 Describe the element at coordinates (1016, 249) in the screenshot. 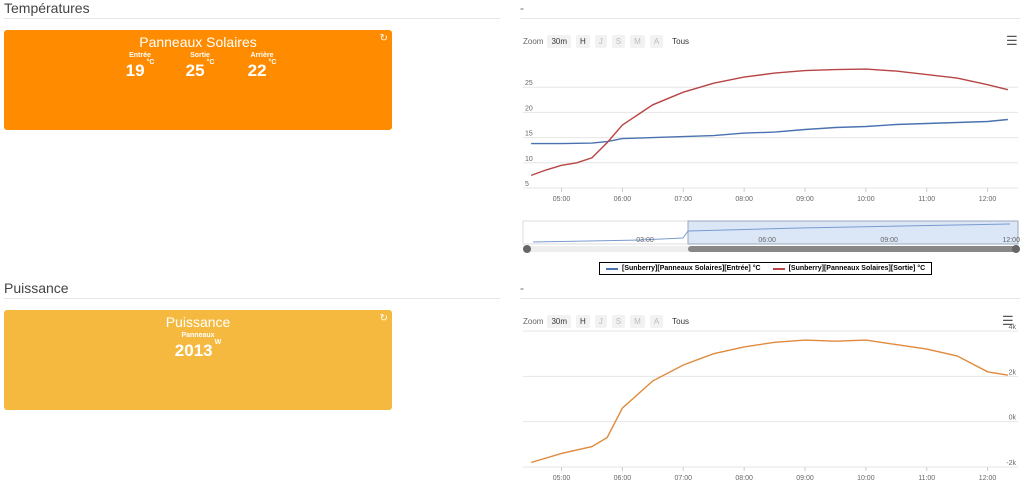

I see `scrollbar-right-handle` at that location.